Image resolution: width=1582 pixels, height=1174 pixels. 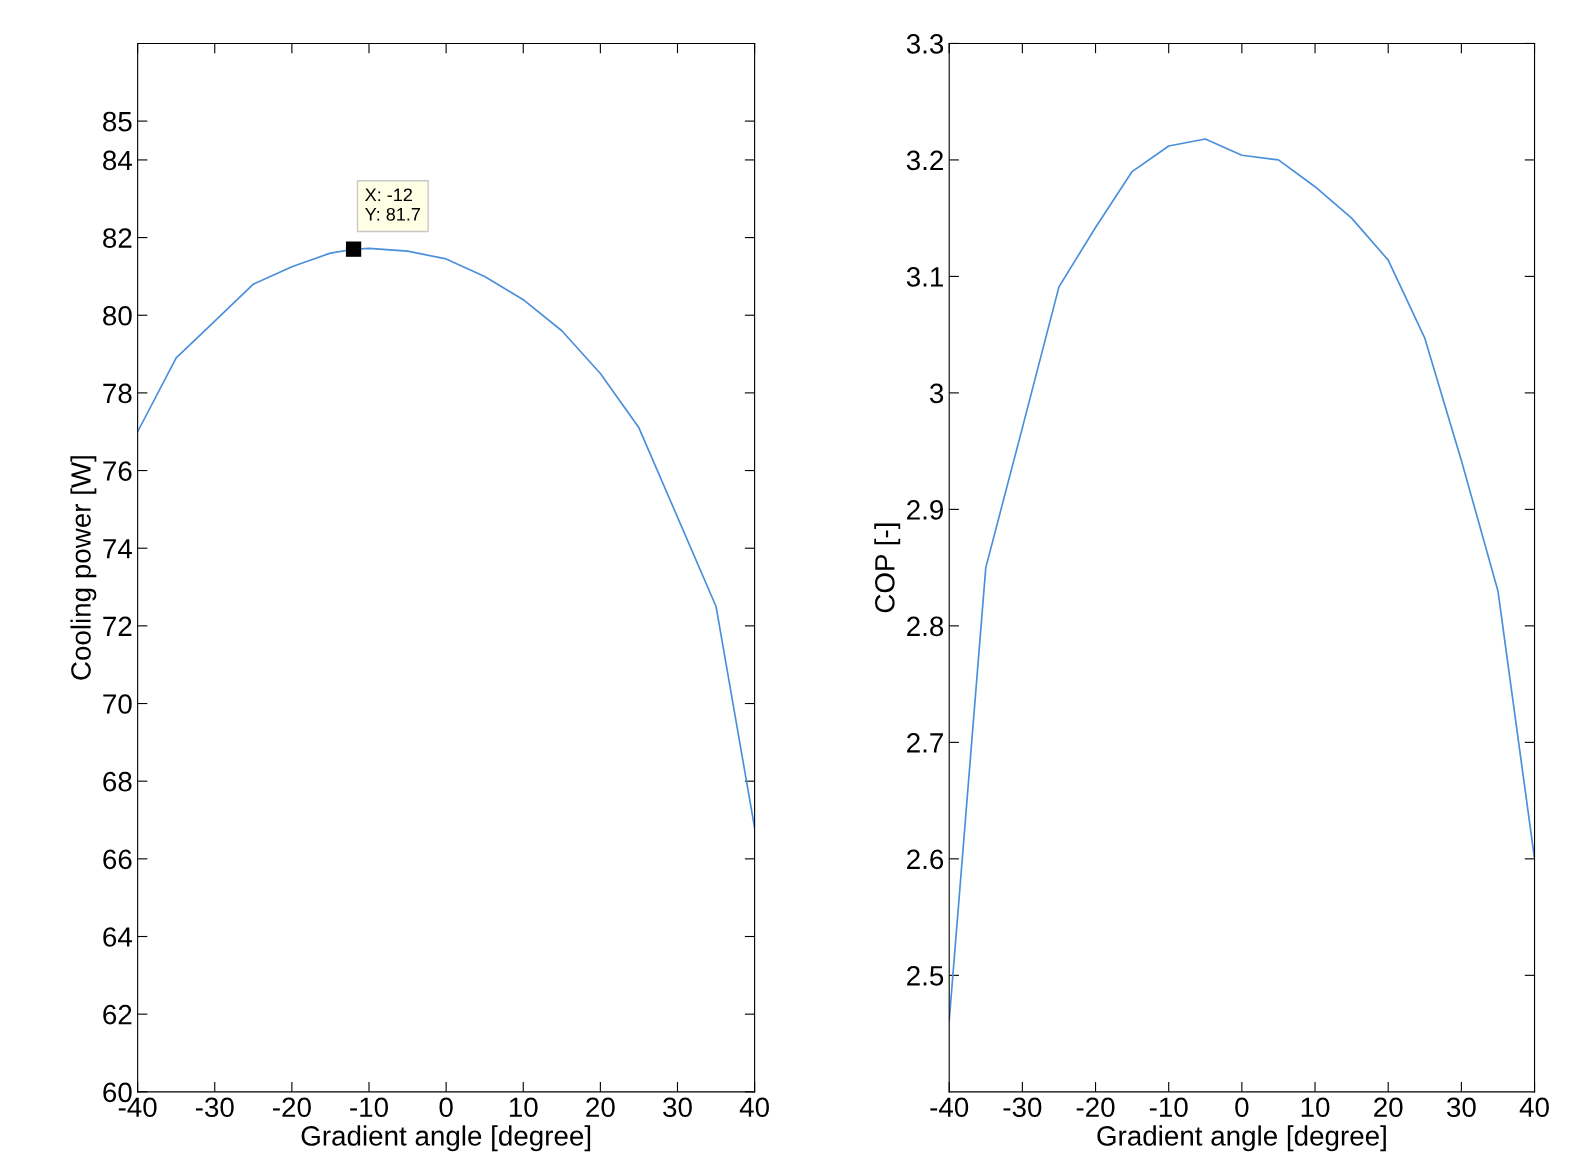 I want to click on annotation: X: -12 Y: 81.7, so click(x=393, y=204).